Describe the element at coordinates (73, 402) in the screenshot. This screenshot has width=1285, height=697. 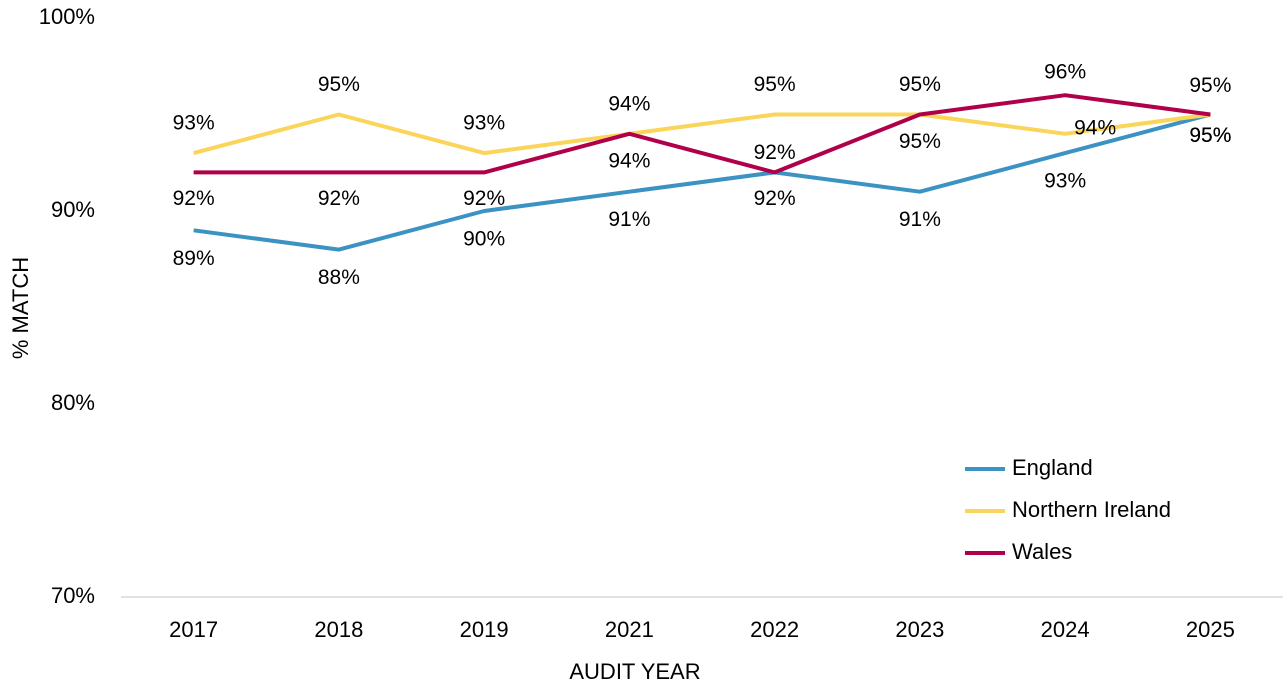
I see `y-tick-label: 80%` at that location.